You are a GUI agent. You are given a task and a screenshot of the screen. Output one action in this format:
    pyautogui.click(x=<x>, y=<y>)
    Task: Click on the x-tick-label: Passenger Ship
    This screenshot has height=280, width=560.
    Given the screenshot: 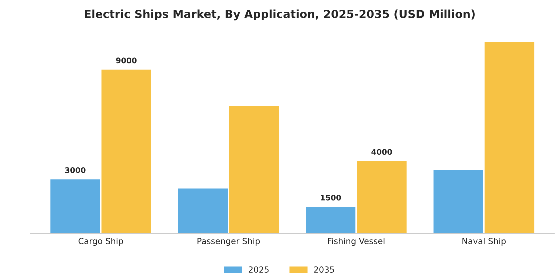 What is the action you would take?
    pyautogui.click(x=229, y=242)
    